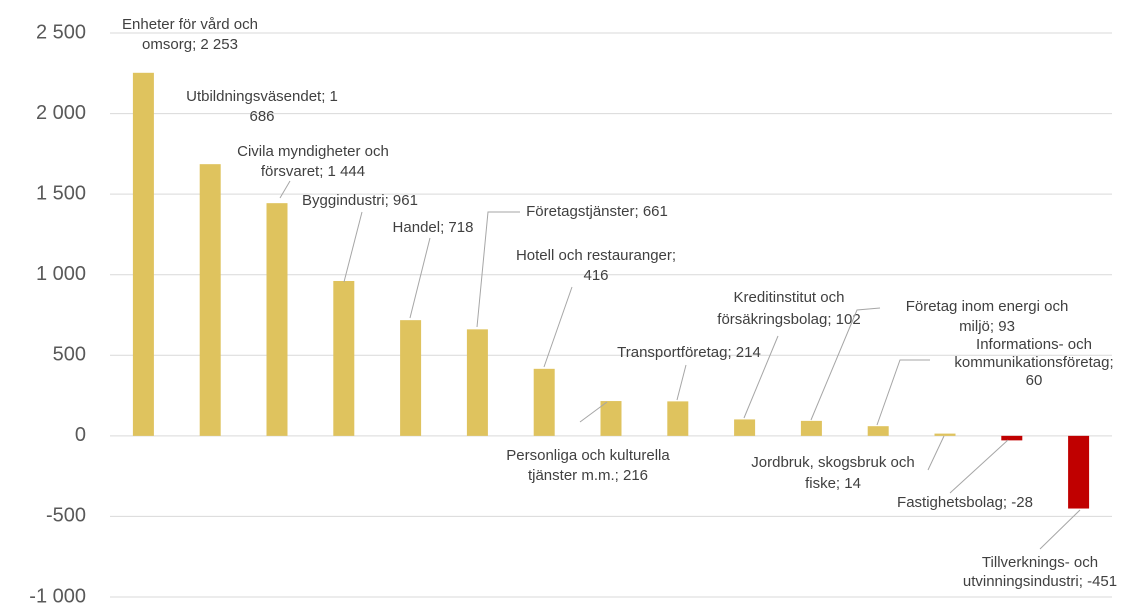 Image resolution: width=1126 pixels, height=605 pixels. What do you see at coordinates (588, 455) in the screenshot?
I see `data-label: Personliga och kulturella` at bounding box center [588, 455].